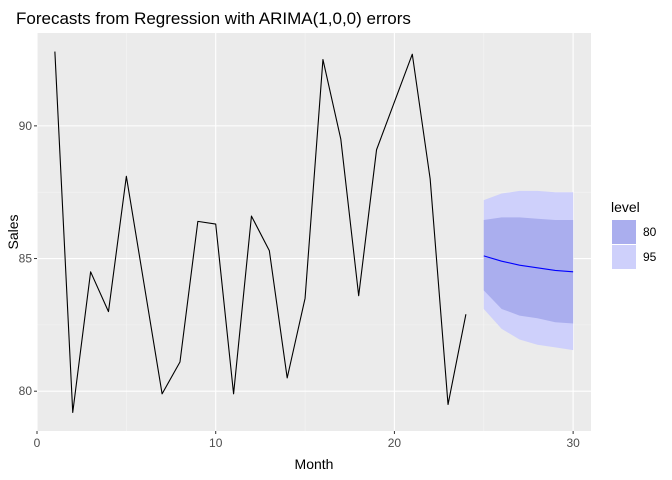  I want to click on y-axis-title: Sales, so click(13, 231).